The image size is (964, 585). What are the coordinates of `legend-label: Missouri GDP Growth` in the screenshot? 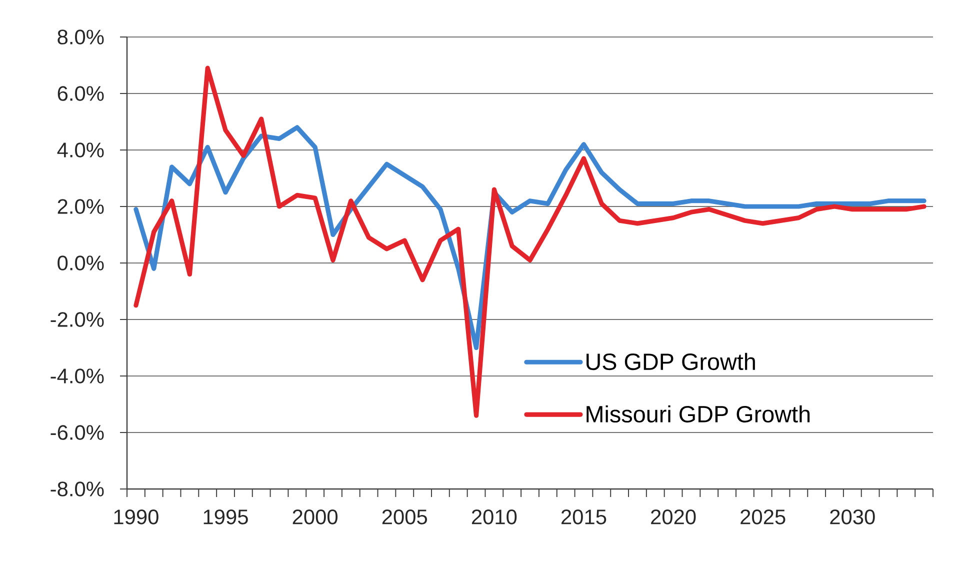 It's located at (698, 414).